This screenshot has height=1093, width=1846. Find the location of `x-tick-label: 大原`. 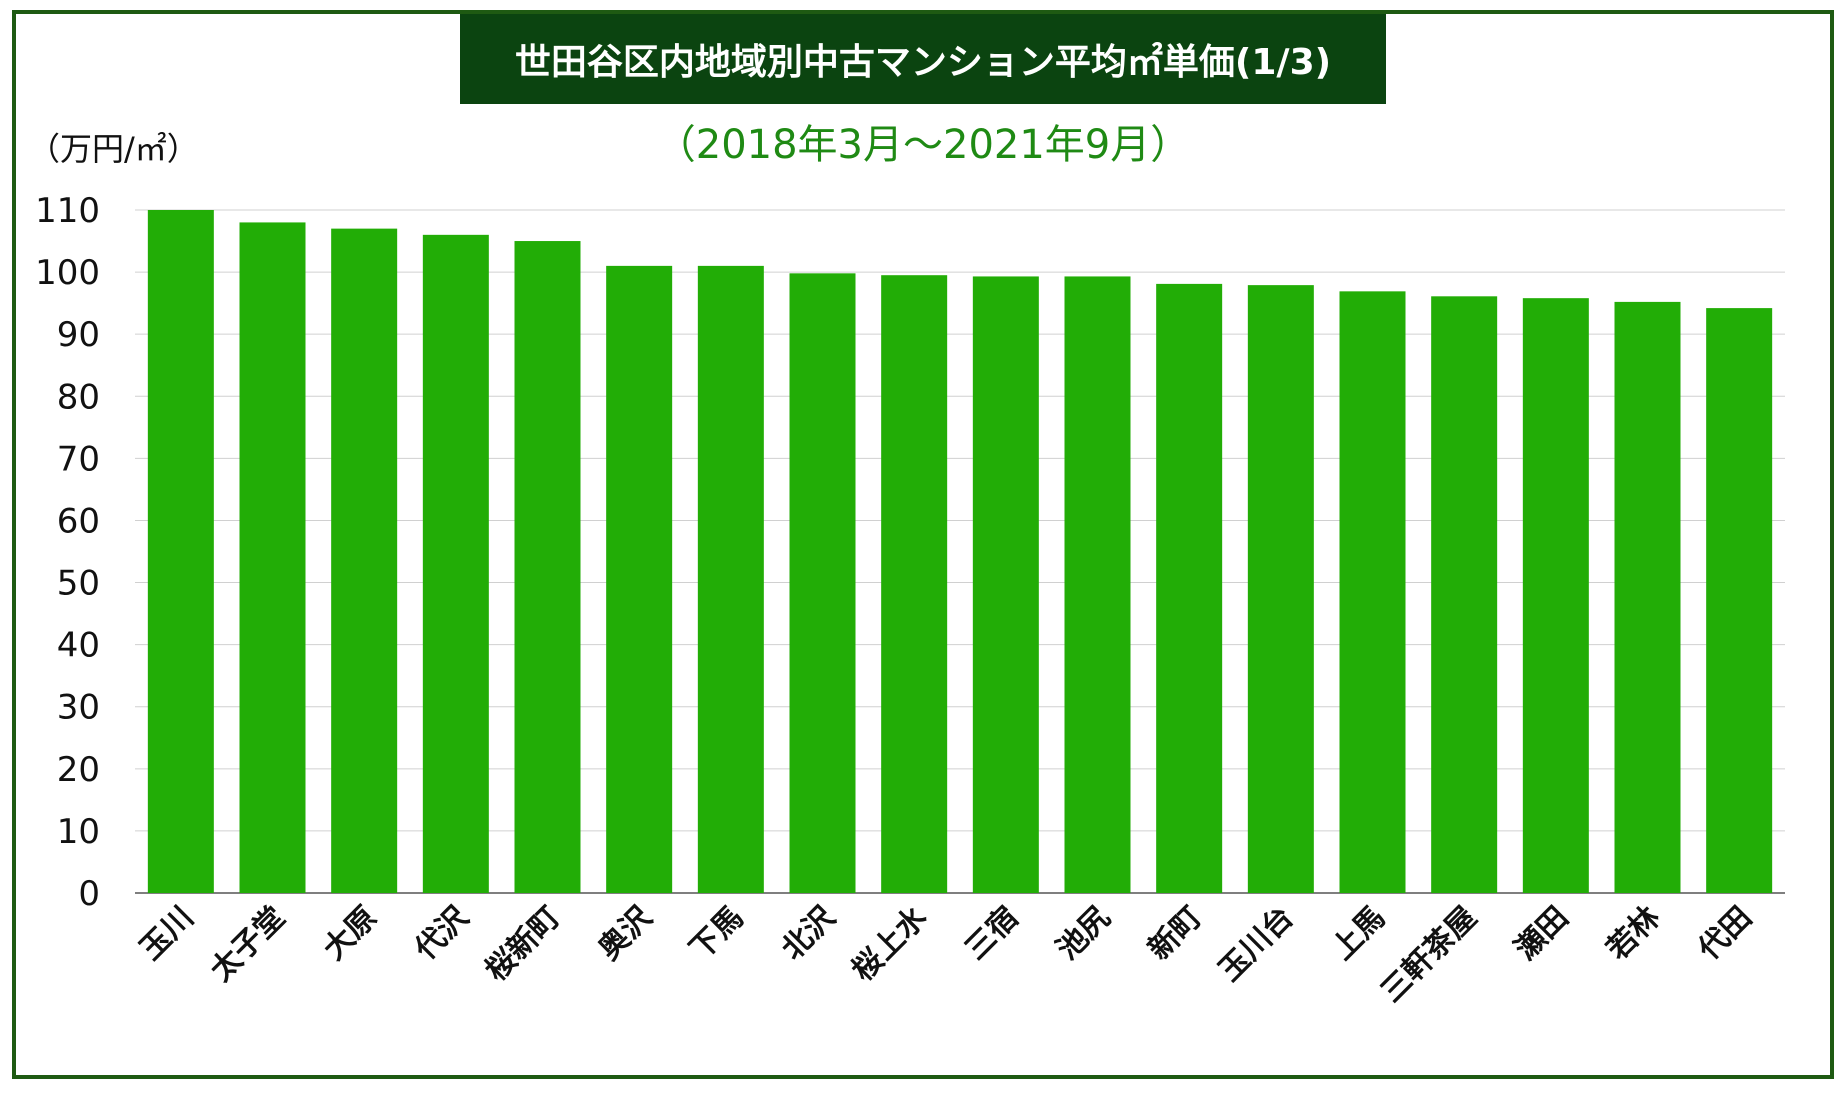

x-tick-label: 大原 is located at coordinates (350, 933).